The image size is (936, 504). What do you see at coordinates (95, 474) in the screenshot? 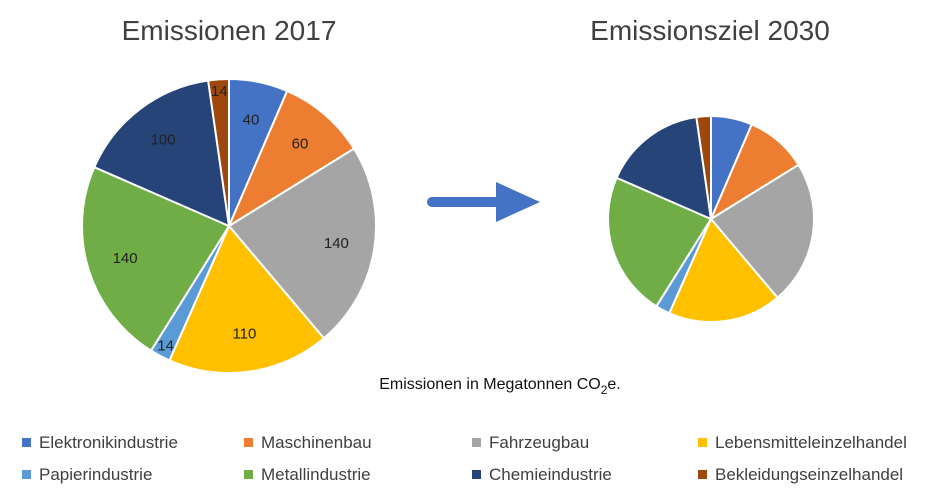
I see `legend-label-4: Papierindustrie` at bounding box center [95, 474].